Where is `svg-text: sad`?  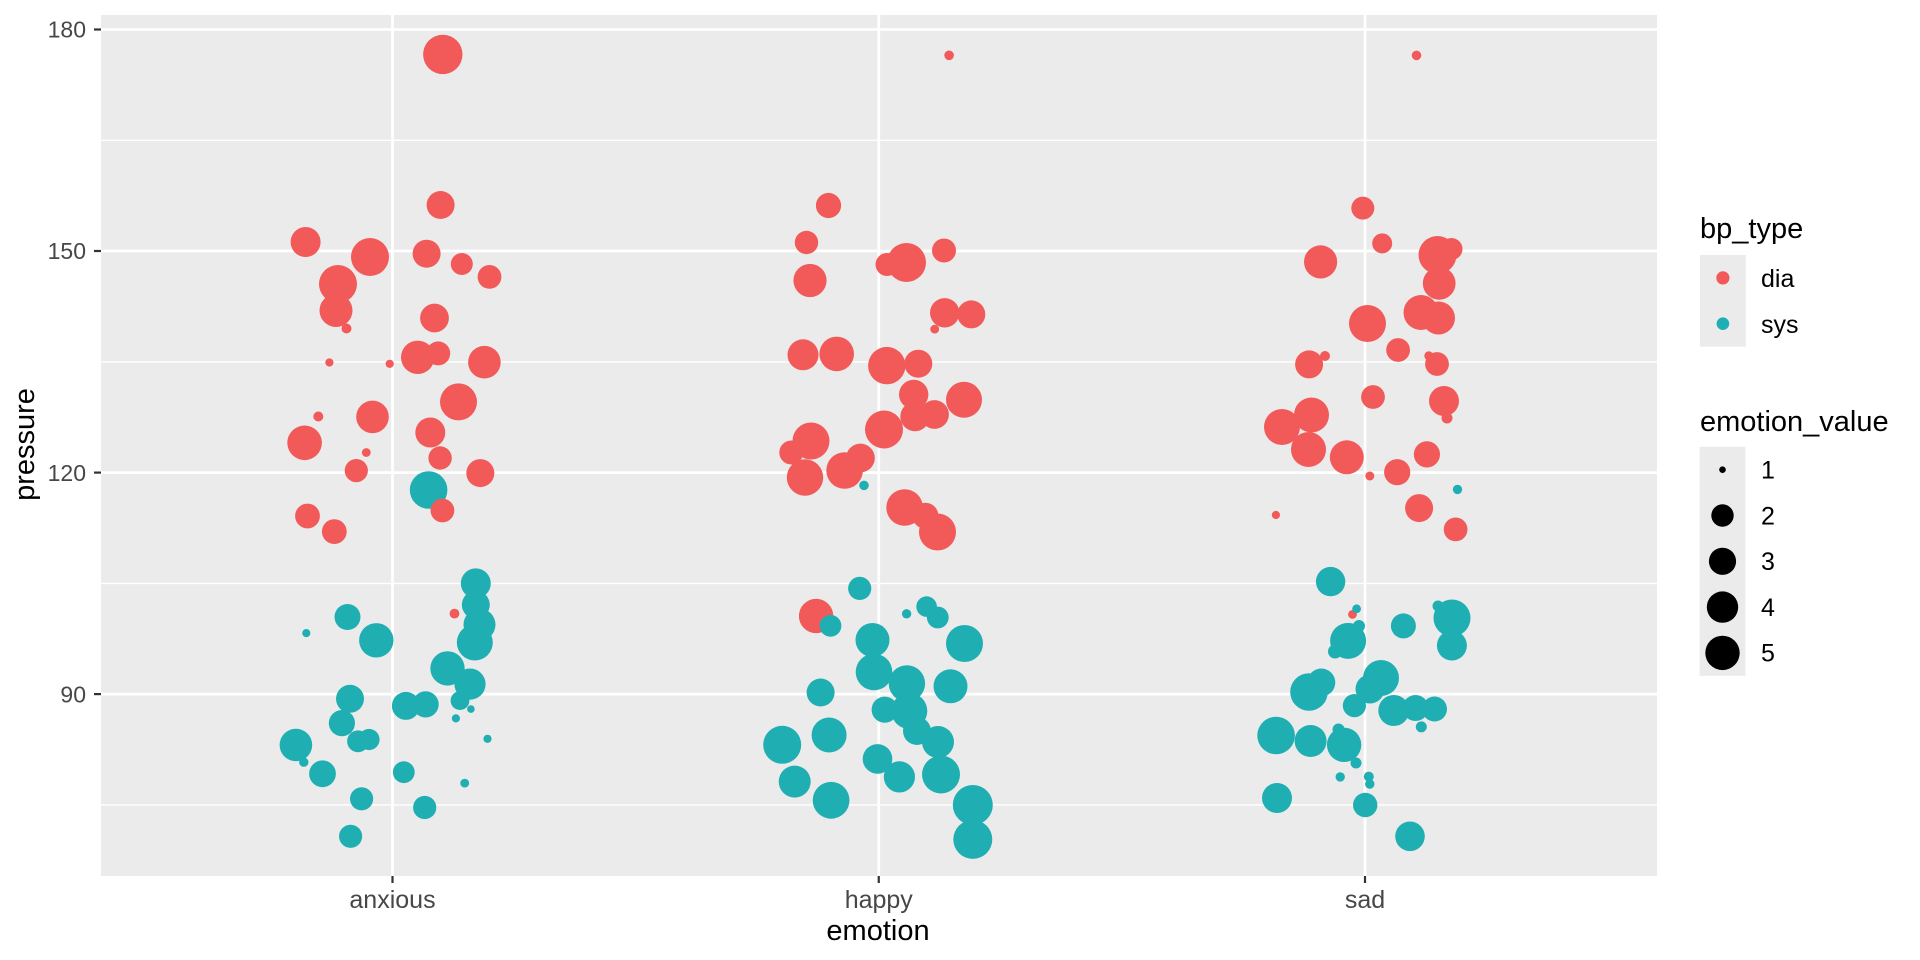 svg-text: sad is located at coordinates (1365, 900).